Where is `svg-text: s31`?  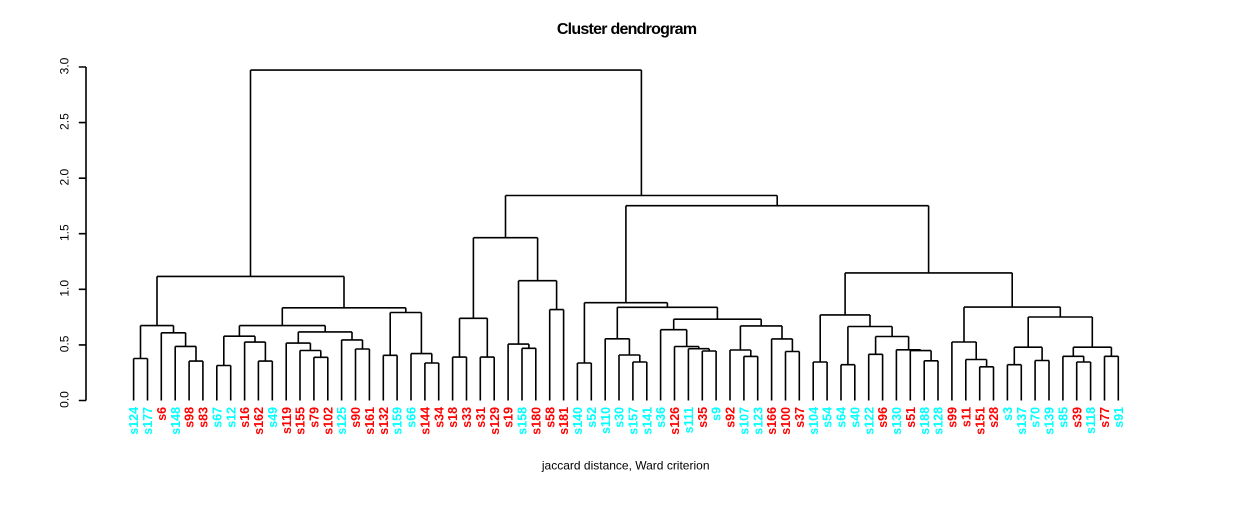
svg-text: s31 is located at coordinates (481, 417).